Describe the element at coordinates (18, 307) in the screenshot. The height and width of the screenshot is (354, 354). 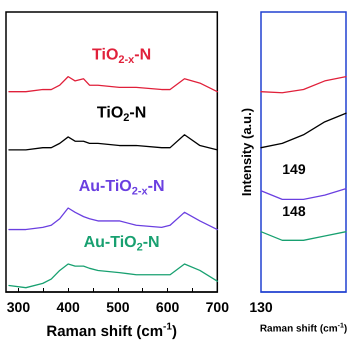
I see `x-tick-label: 300` at that location.